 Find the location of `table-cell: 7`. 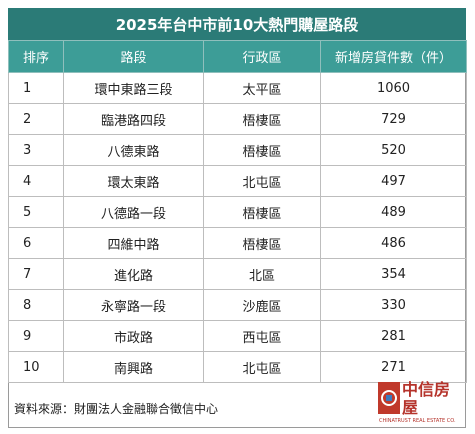

table-cell: 7 is located at coordinates (36, 274).